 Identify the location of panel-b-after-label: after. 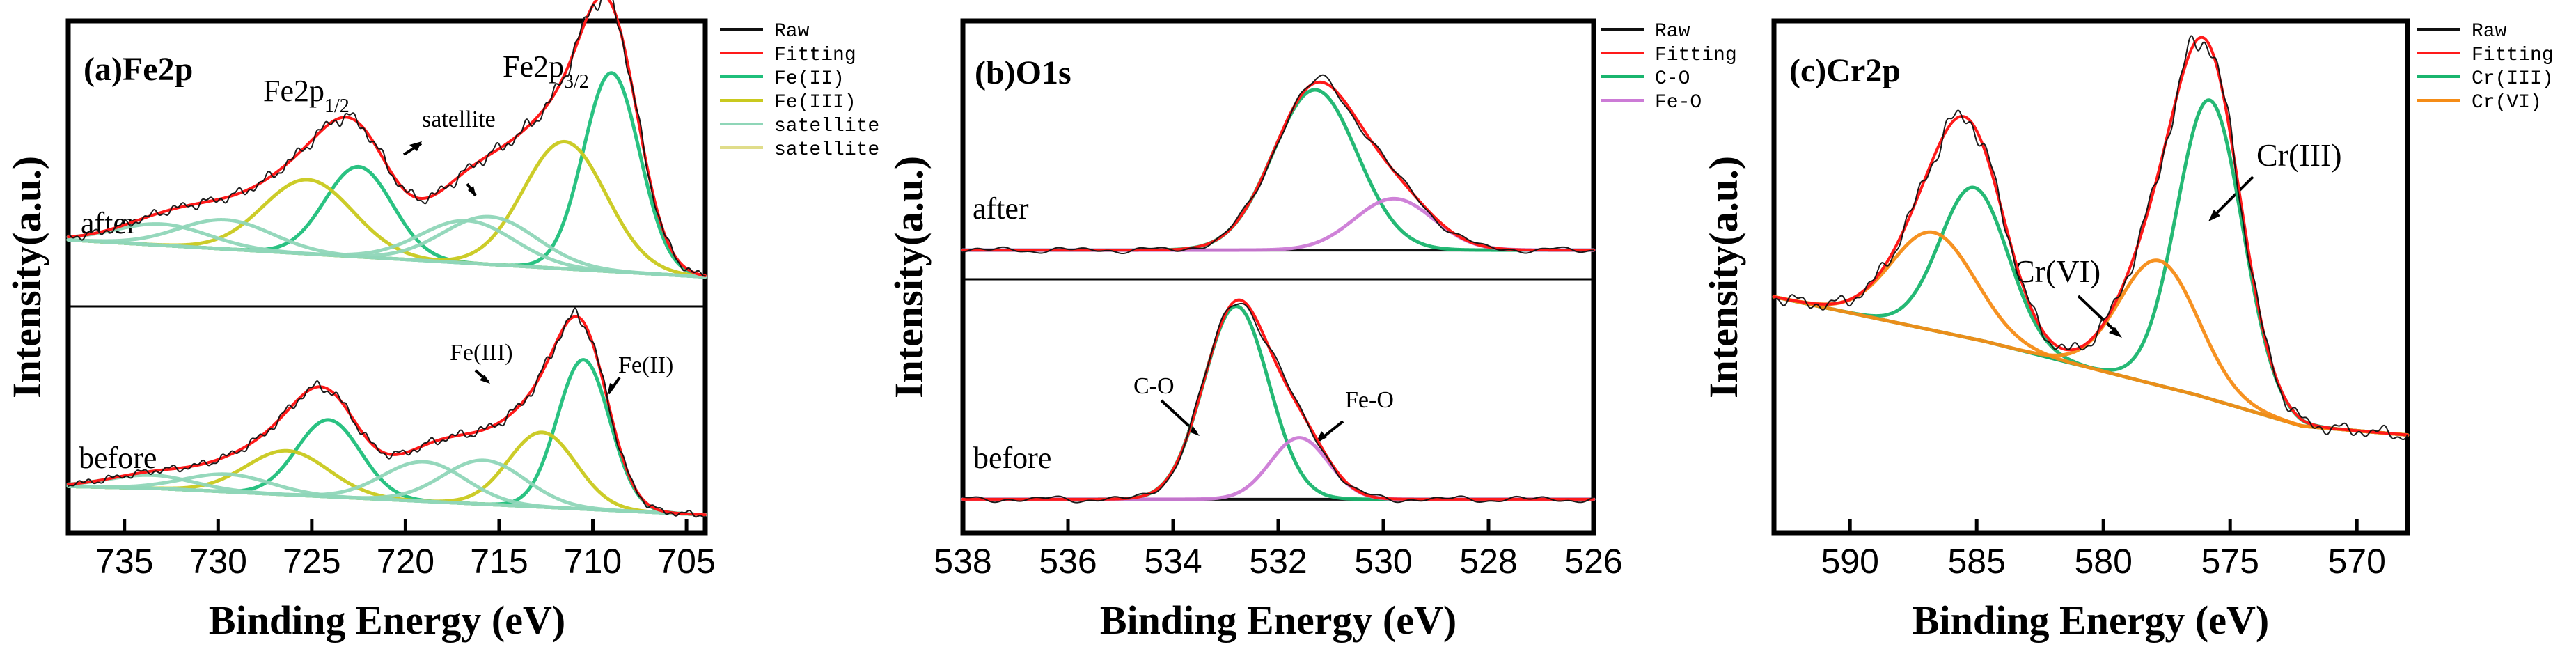
(1001, 209).